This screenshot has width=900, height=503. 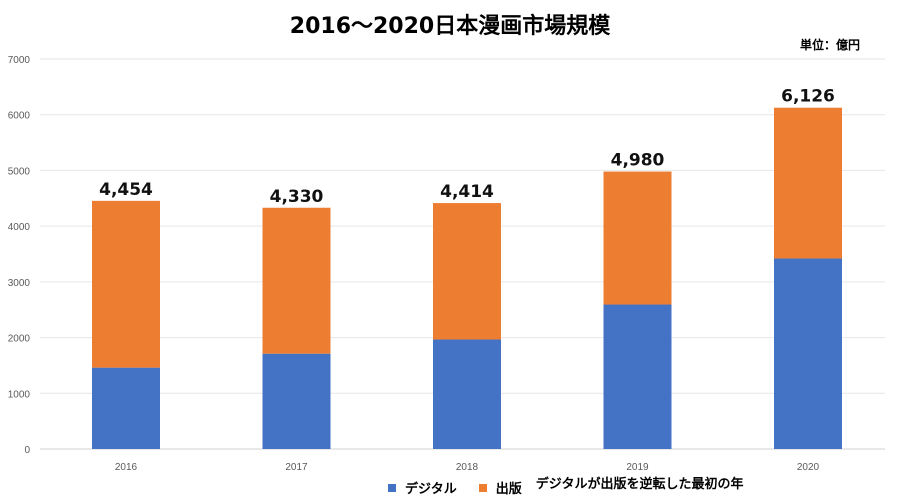 I want to click on bar-digital-2016, so click(x=126, y=408).